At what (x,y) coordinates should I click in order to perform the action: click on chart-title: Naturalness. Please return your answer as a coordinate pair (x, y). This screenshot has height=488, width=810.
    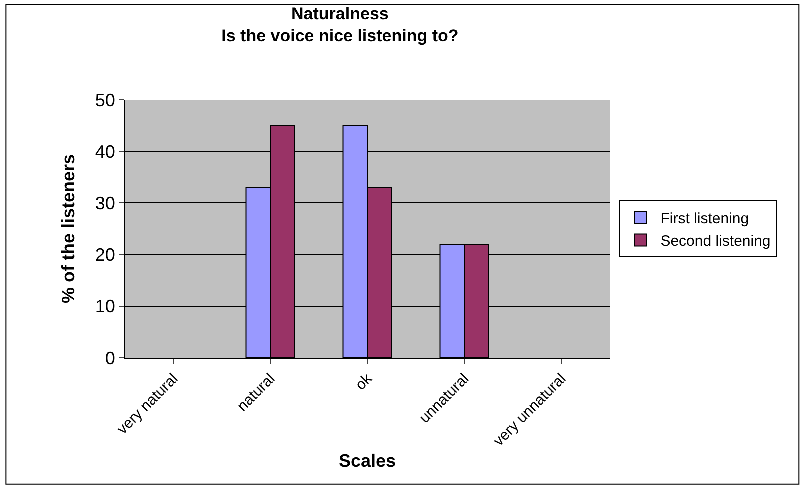
    Looking at the image, I should click on (340, 14).